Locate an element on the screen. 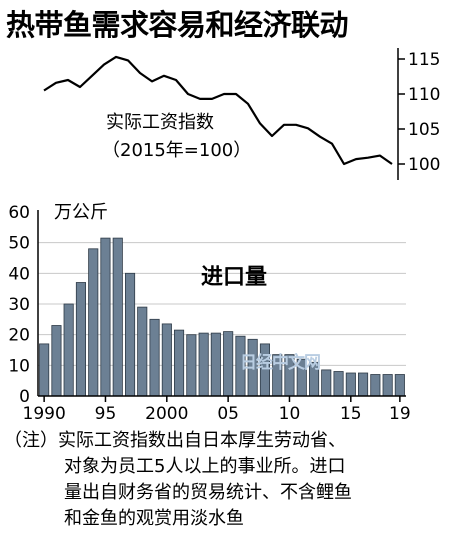 The image size is (450, 549). bar-chart-y-tick-label: 40 is located at coordinates (19, 274).